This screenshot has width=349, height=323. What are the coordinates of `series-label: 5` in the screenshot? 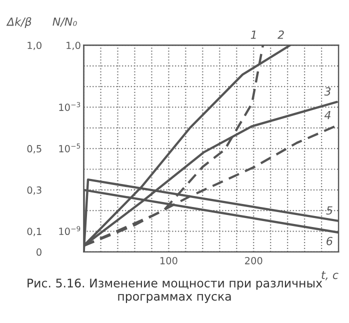 It's located at (329, 210).